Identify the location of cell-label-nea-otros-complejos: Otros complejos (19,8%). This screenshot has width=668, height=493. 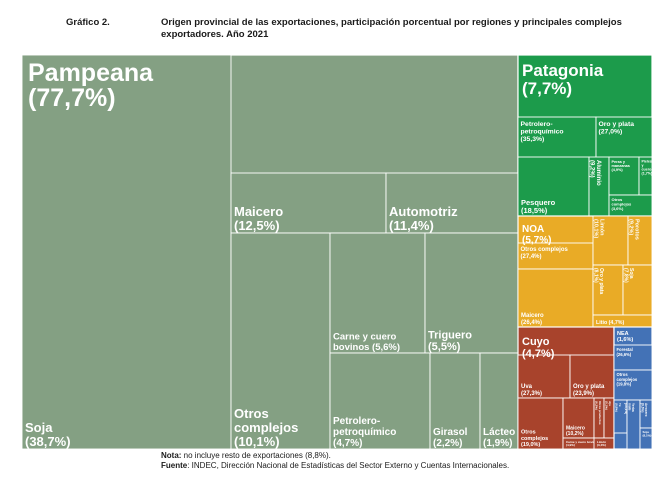
(627, 379).